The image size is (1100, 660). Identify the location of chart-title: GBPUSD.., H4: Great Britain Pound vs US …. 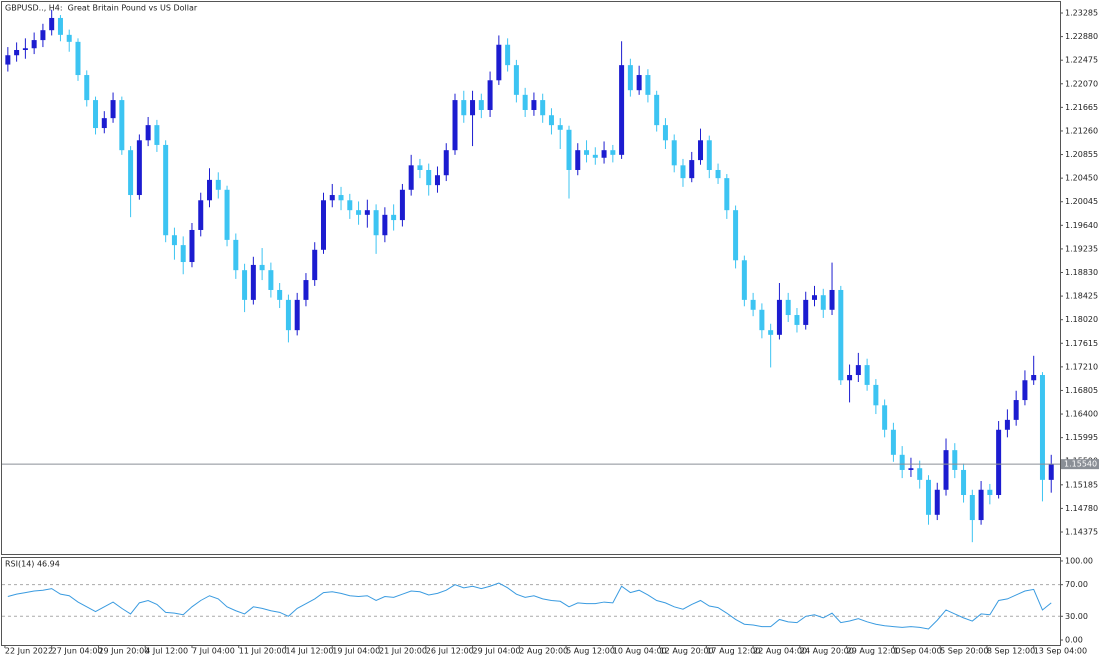
(101, 8).